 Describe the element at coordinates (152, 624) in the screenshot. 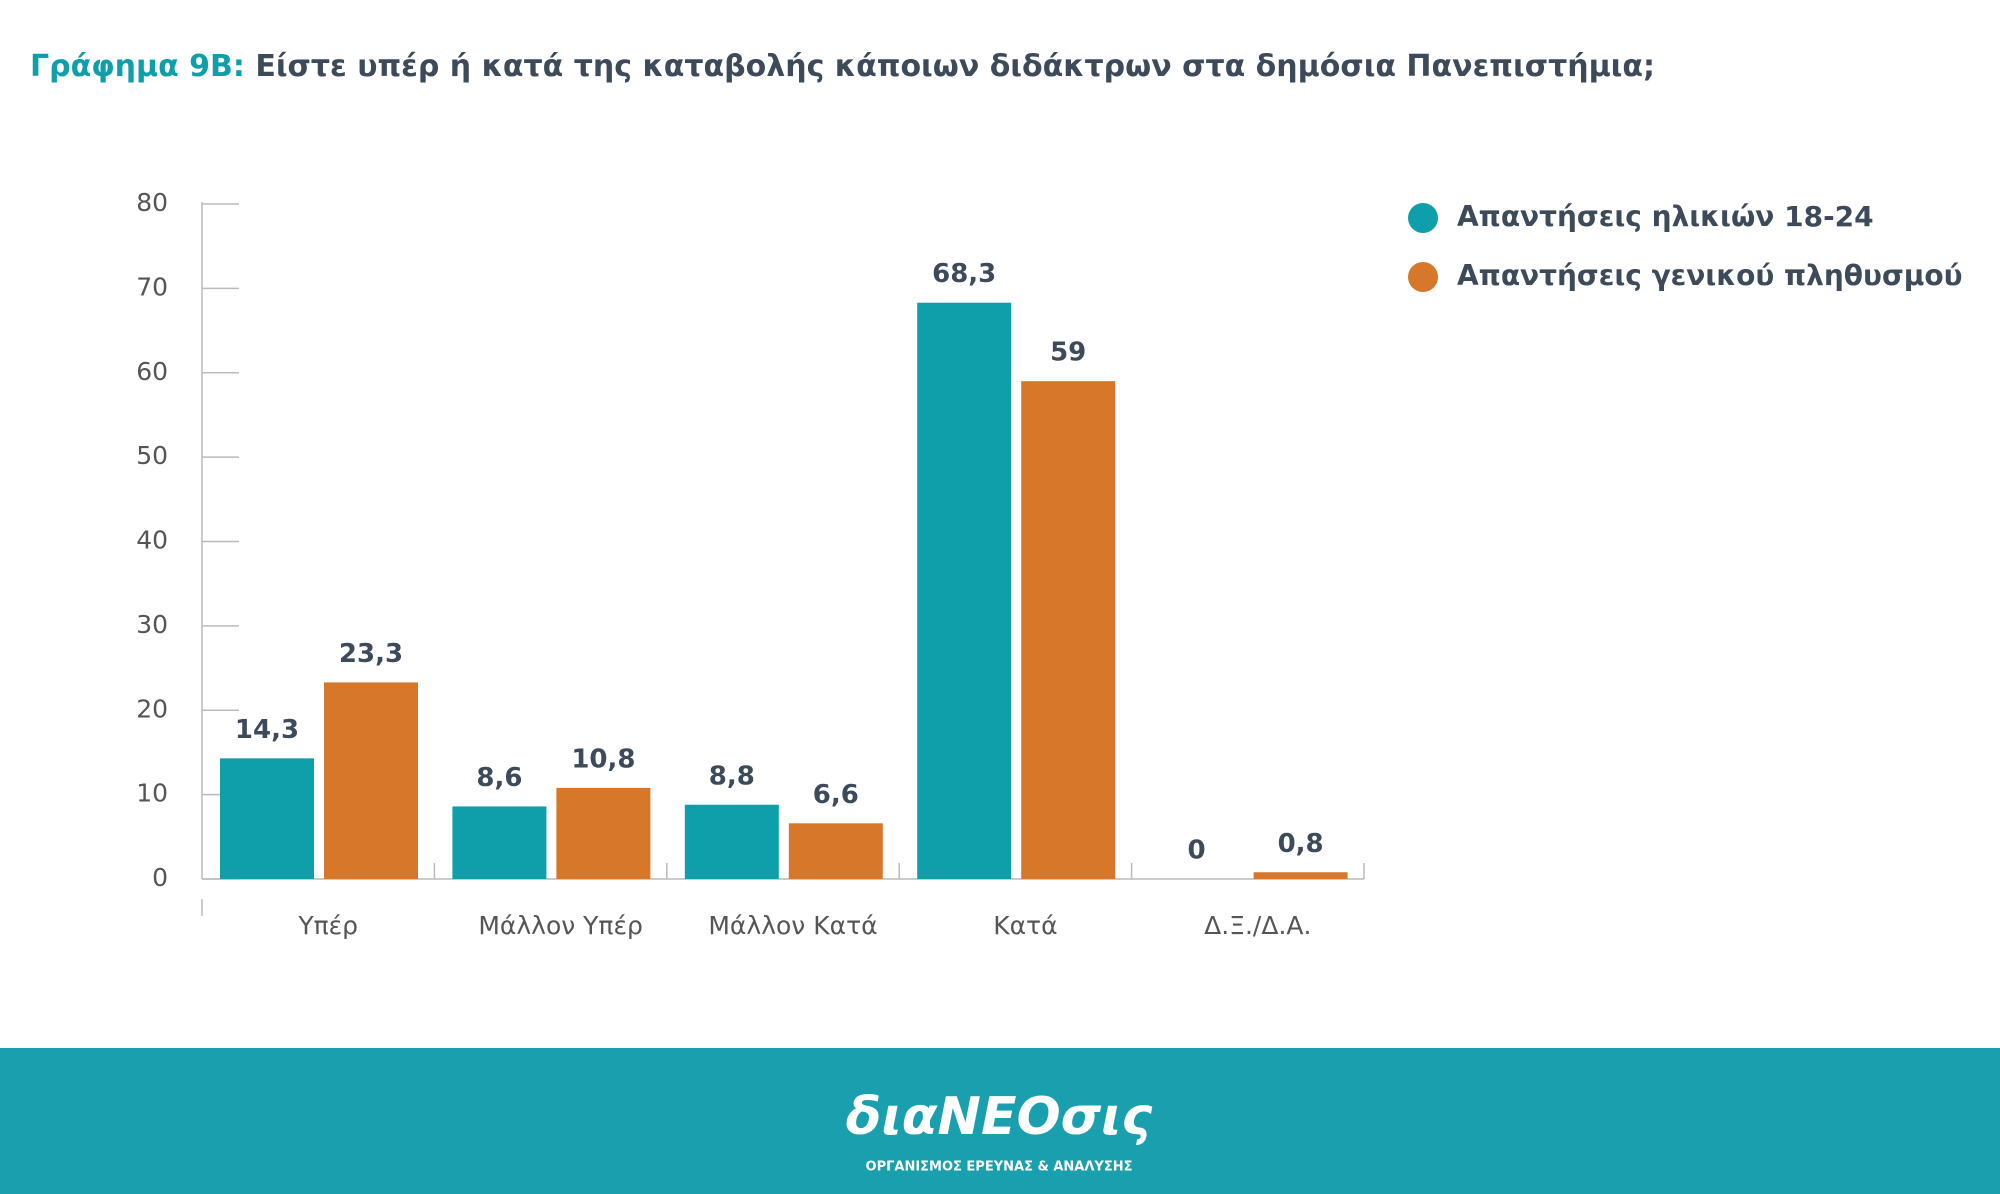

I see `y-tick-label: 30` at that location.